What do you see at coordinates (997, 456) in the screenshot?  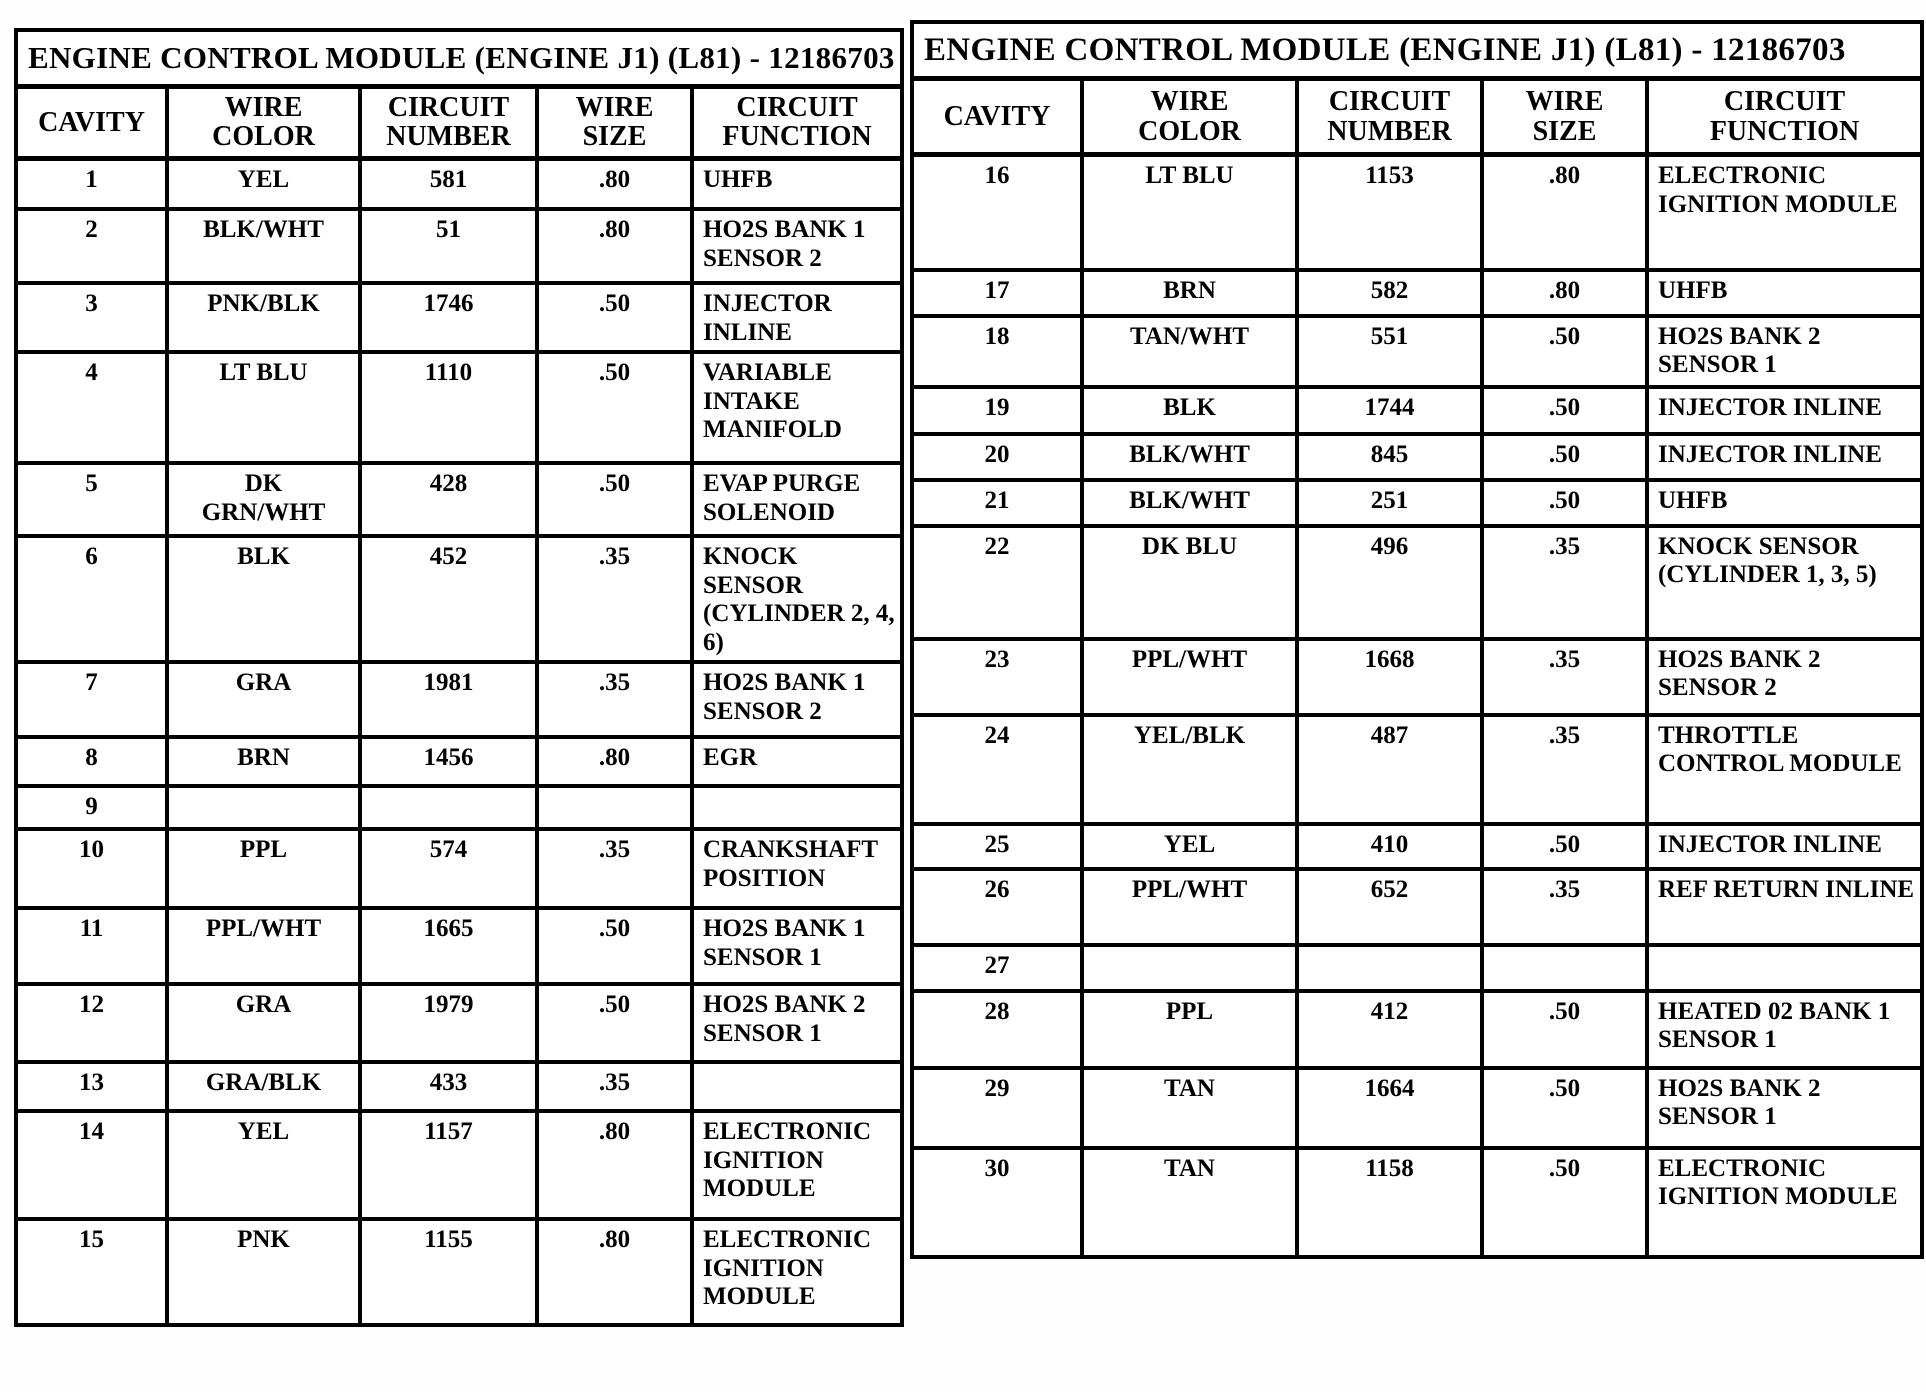 I see `cavity-cell: 20` at bounding box center [997, 456].